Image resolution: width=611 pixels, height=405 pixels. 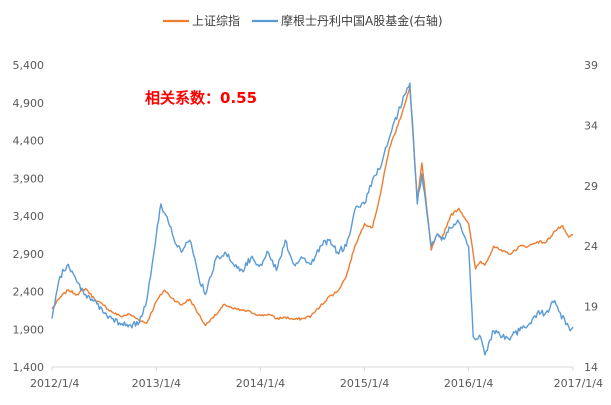 What do you see at coordinates (29, 65) in the screenshot?
I see `y-left-tick-label: 5,400` at bounding box center [29, 65].